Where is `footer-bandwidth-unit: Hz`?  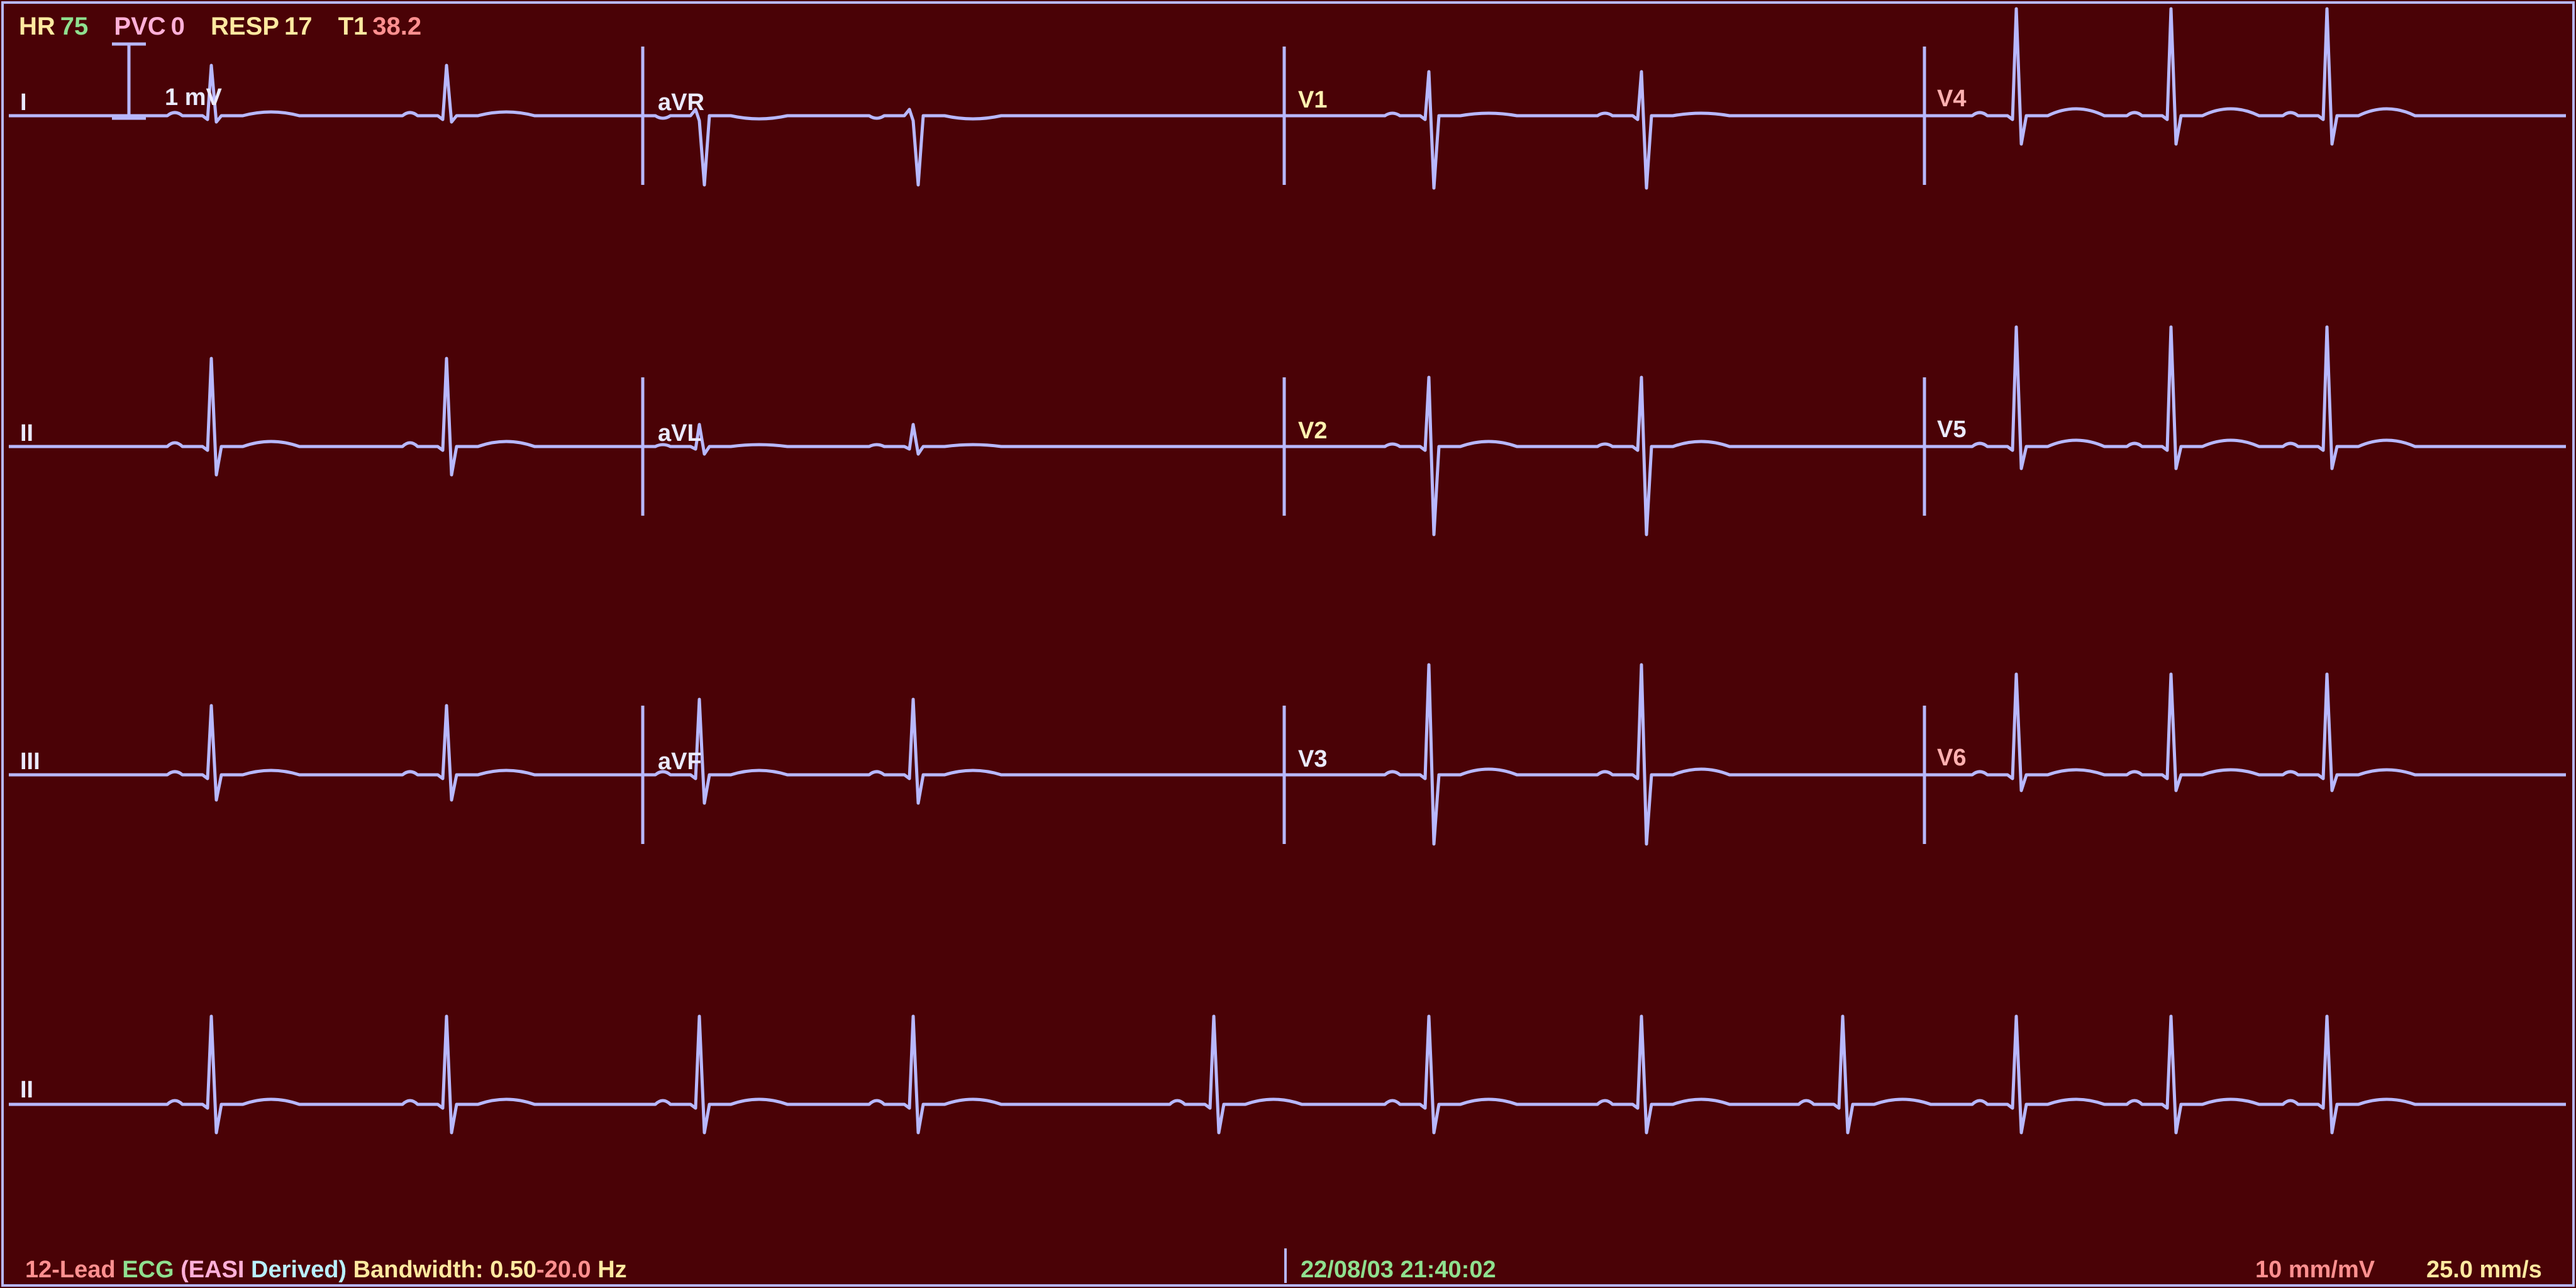 footer-bandwidth-unit: Hz is located at coordinates (612, 1270).